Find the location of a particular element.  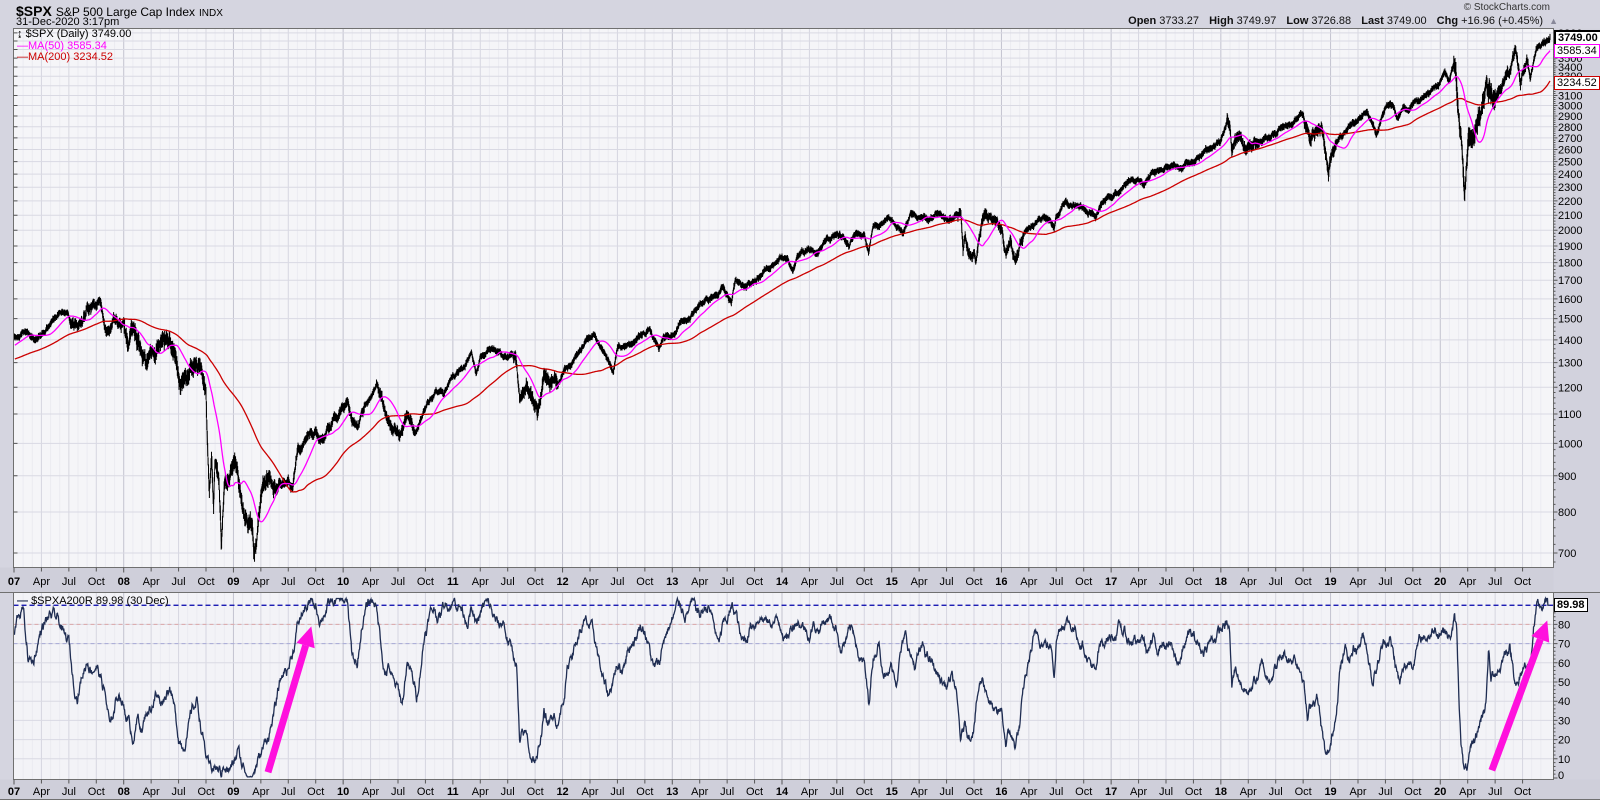

ma200-value-badge: 3234.52 is located at coordinates (1577, 83).